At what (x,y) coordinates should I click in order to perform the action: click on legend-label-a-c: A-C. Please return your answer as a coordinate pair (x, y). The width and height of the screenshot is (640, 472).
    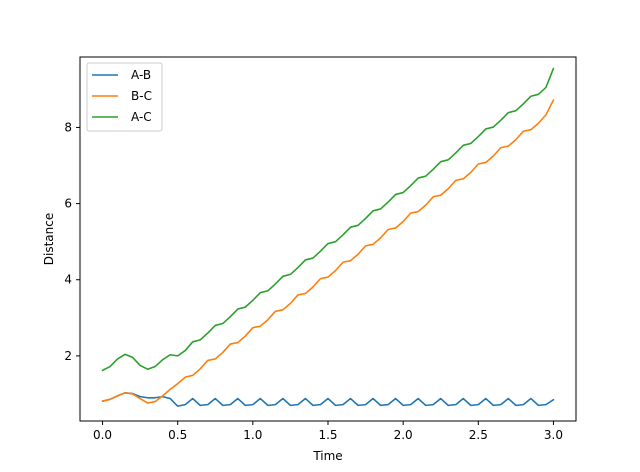
    Looking at the image, I should click on (141, 117).